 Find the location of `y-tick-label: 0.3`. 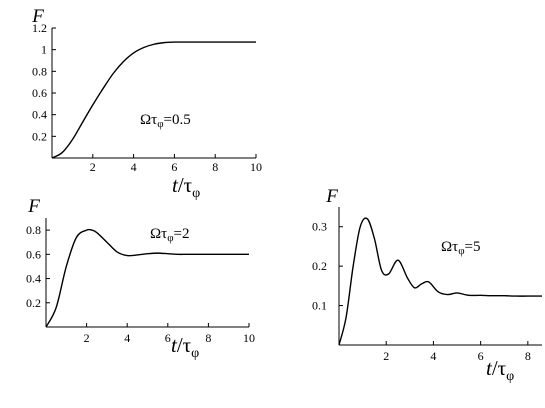

y-tick-label: 0.3 is located at coordinates (319, 227).